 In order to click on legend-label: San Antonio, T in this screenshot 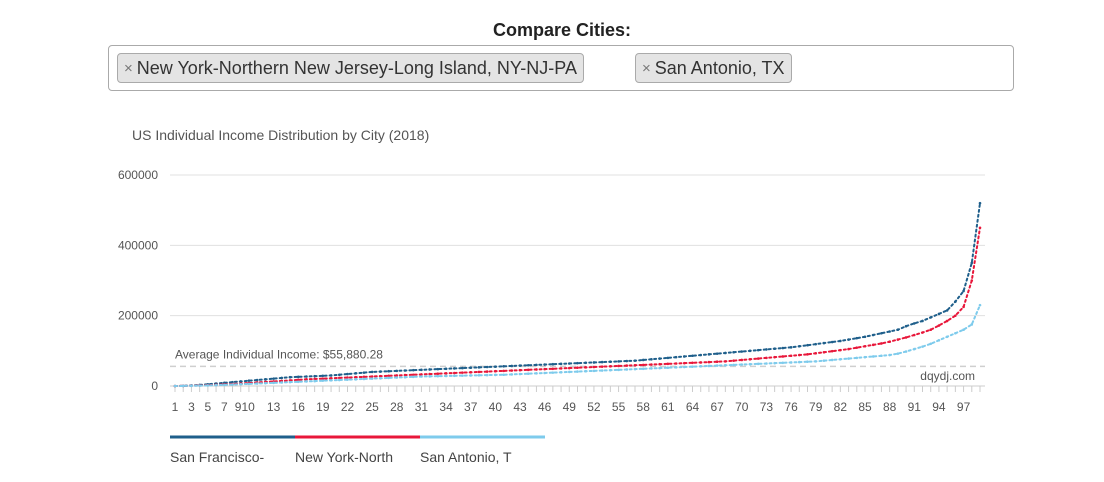, I will do `click(466, 457)`.